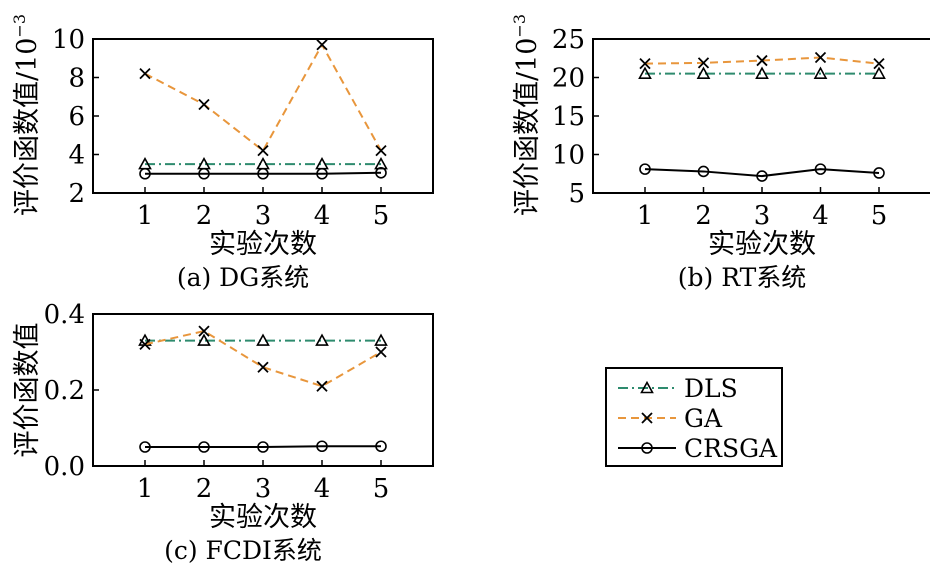 The height and width of the screenshot is (571, 930). I want to click on legend-marker-x, so click(647, 418).